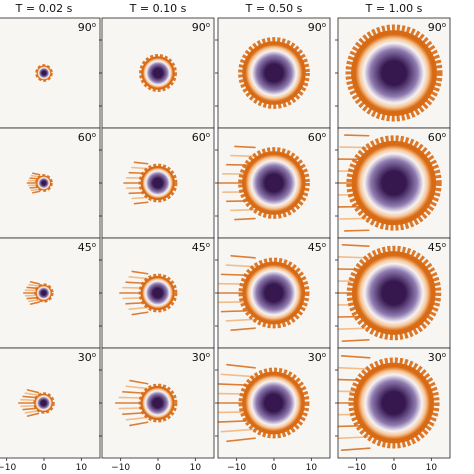 Image resolution: width=474 pixels, height=474 pixels. What do you see at coordinates (274, 8) in the screenshot?
I see `column-title: T = 0.50 s` at bounding box center [274, 8].